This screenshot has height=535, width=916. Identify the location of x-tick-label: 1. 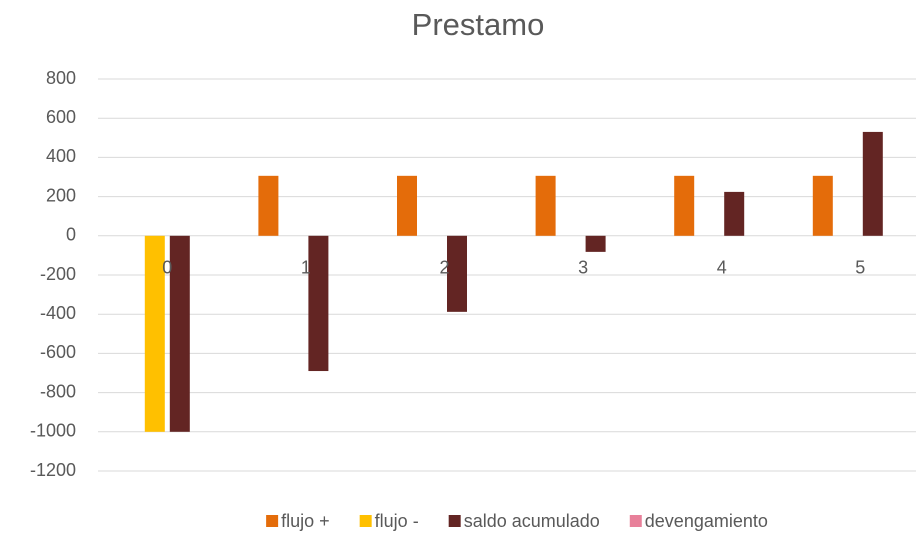
(306, 268).